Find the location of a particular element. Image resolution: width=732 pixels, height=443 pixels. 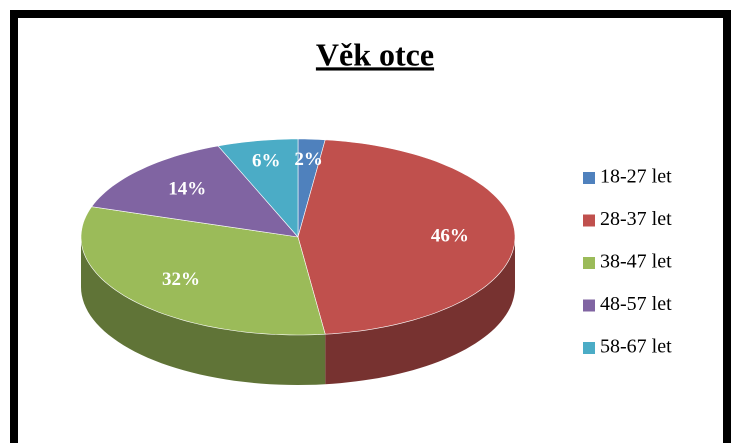

legend-label: 48-57 let is located at coordinates (636, 304).